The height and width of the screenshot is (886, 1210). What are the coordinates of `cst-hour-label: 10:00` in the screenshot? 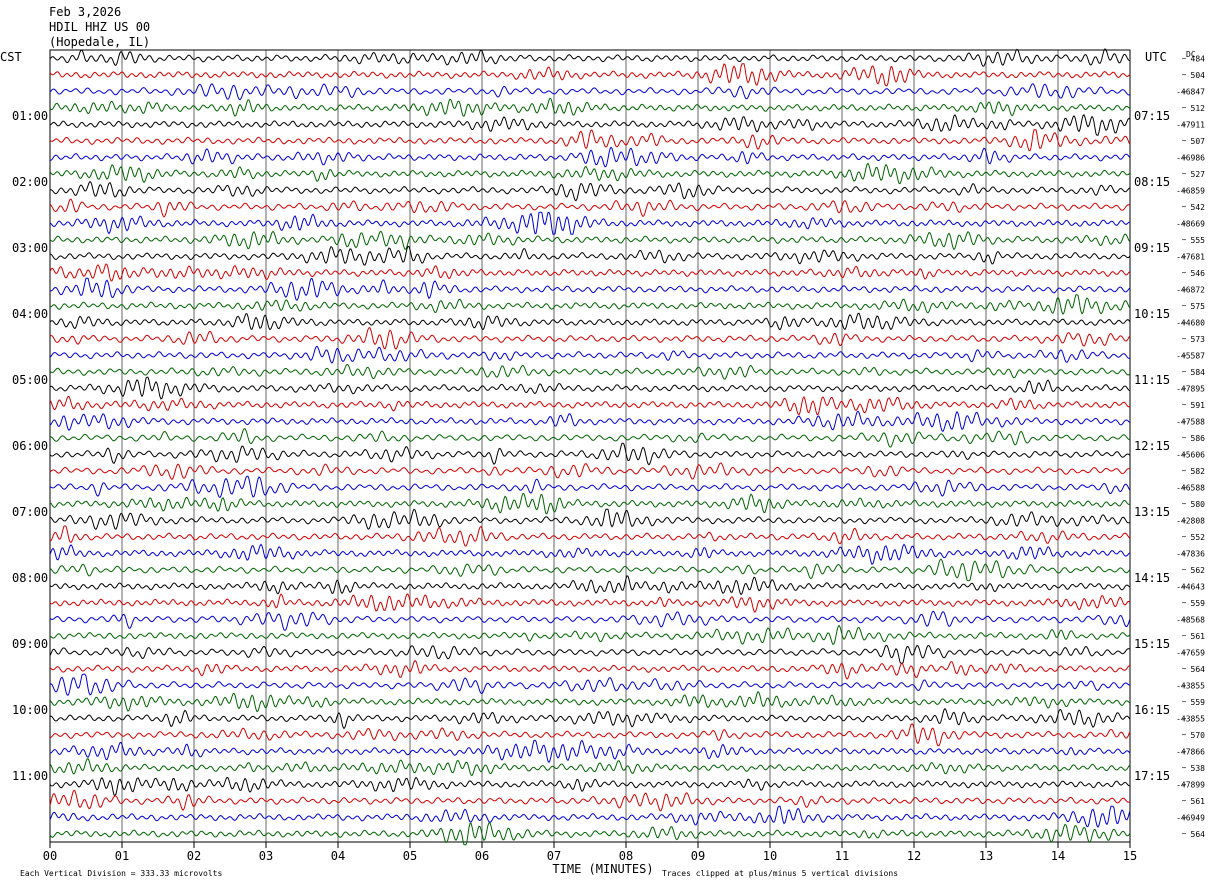 It's located at (30, 710).